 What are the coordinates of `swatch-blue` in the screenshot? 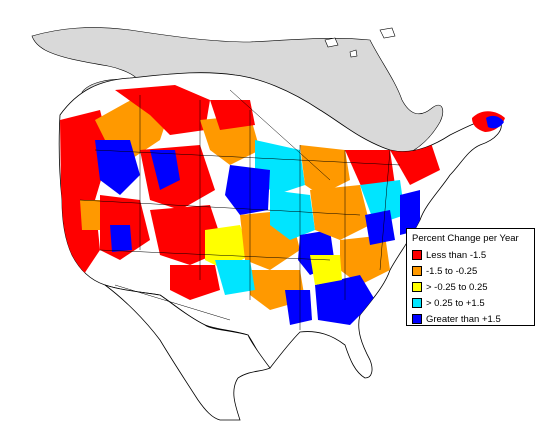 It's located at (417, 319).